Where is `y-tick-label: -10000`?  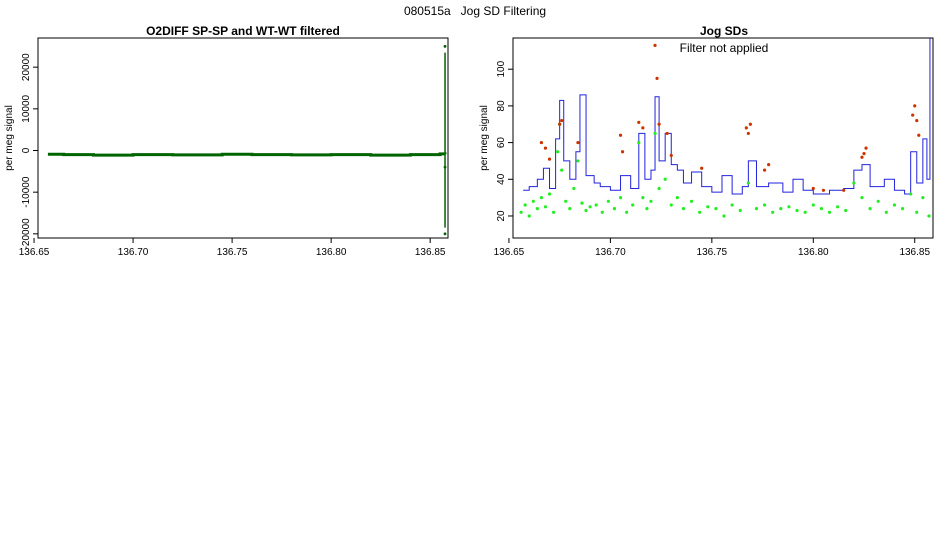
y-tick-label: -10000 is located at coordinates (26, 192).